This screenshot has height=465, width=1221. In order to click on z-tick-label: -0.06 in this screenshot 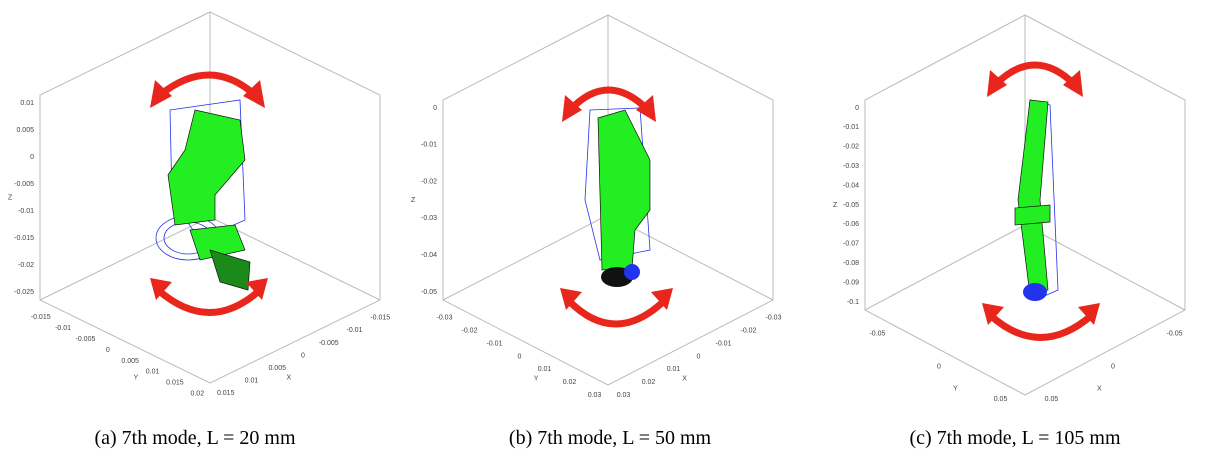, I will do `click(851, 224)`.